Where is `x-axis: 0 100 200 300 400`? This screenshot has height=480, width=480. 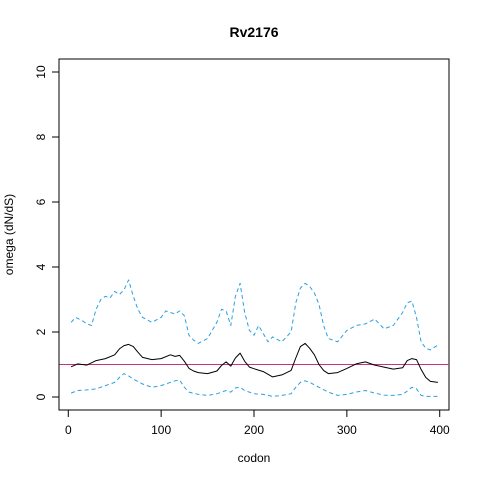 x-axis: 0 100 200 300 400 is located at coordinates (257, 423).